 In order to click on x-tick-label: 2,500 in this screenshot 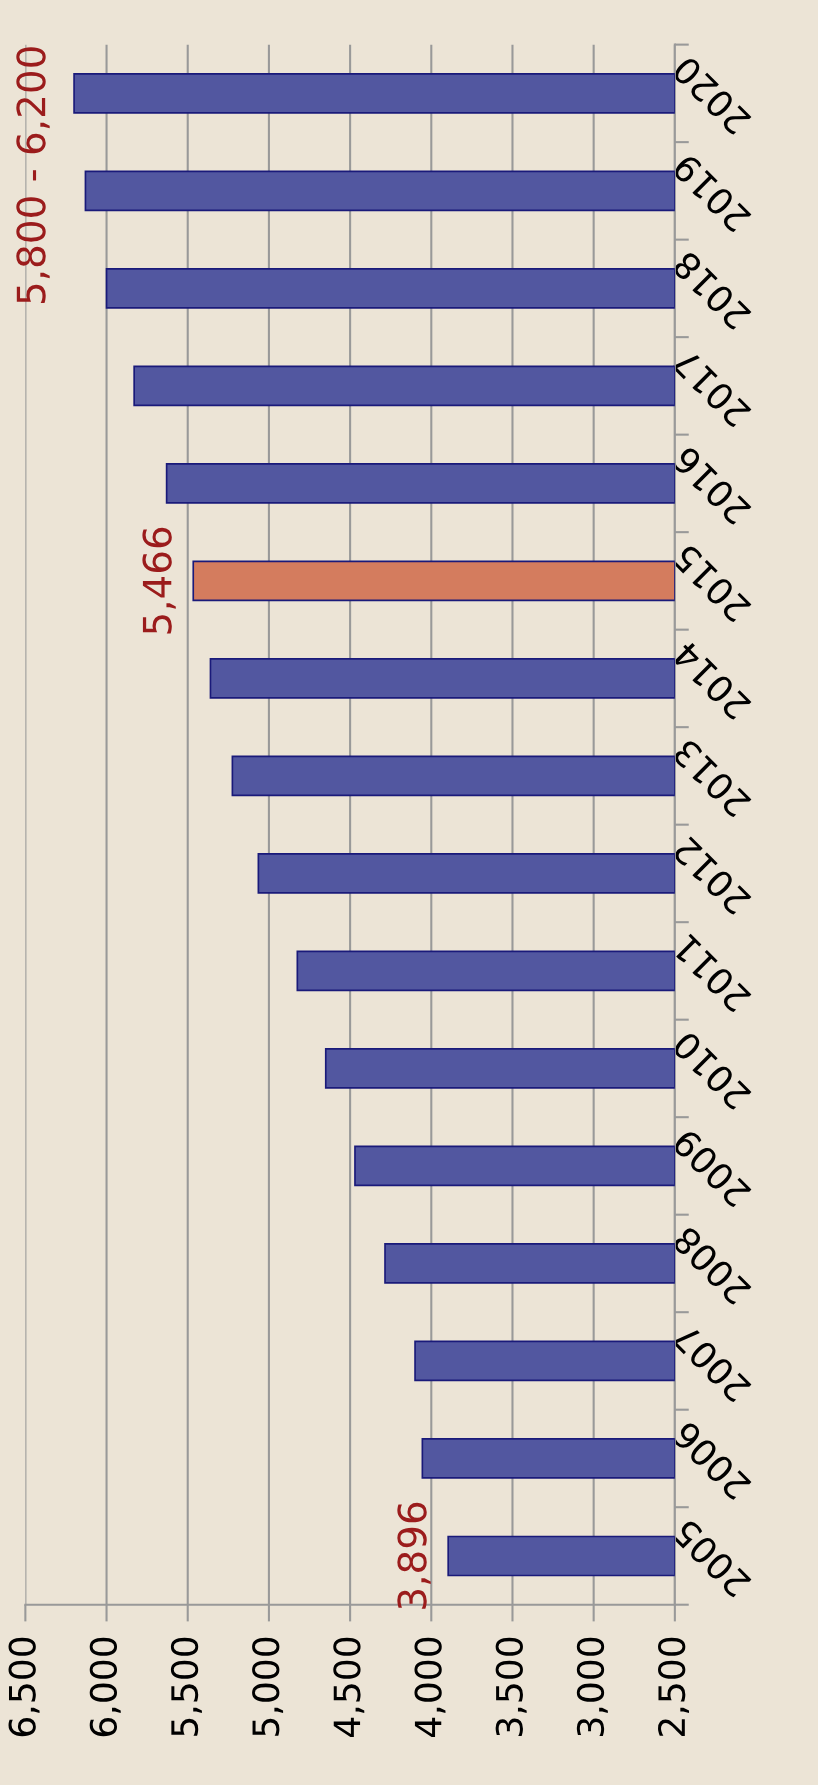, I will do `click(674, 1686)`.